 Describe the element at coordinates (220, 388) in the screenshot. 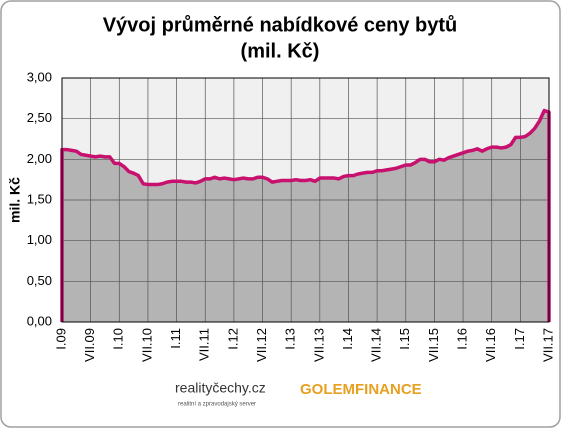

I see `logo: realityčechy.cz` at that location.